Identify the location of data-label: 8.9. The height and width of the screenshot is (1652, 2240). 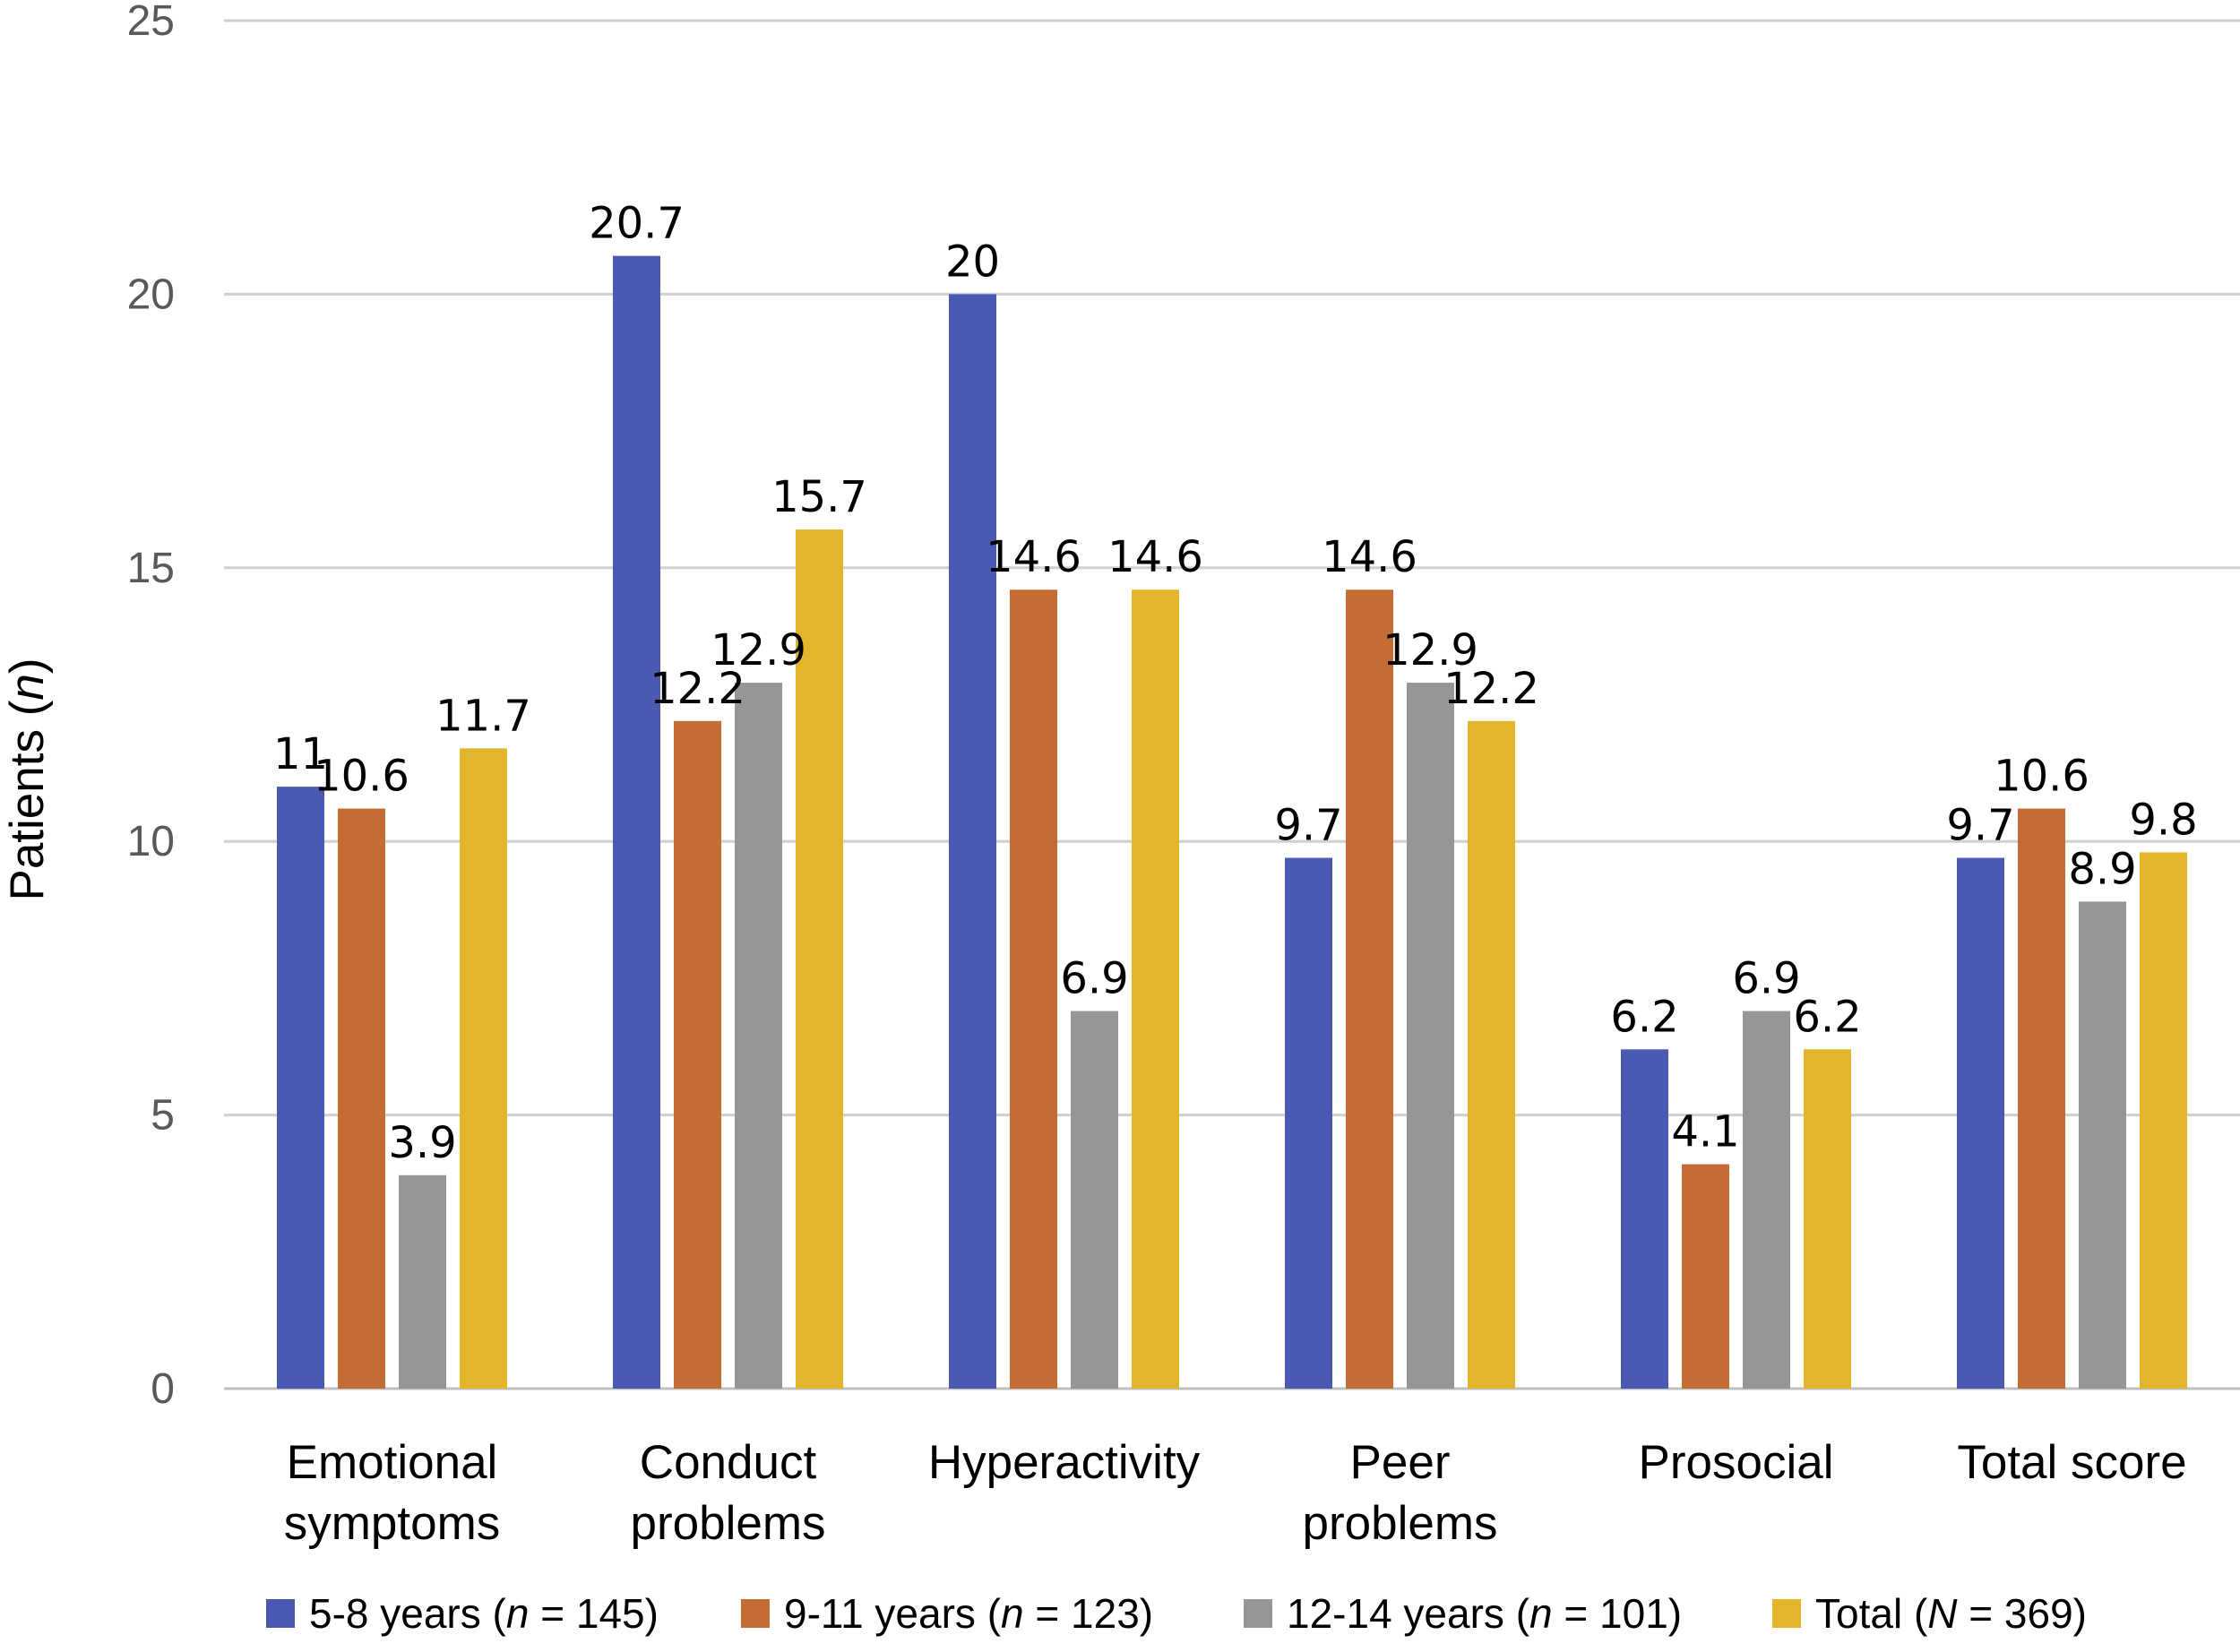
(2102, 869).